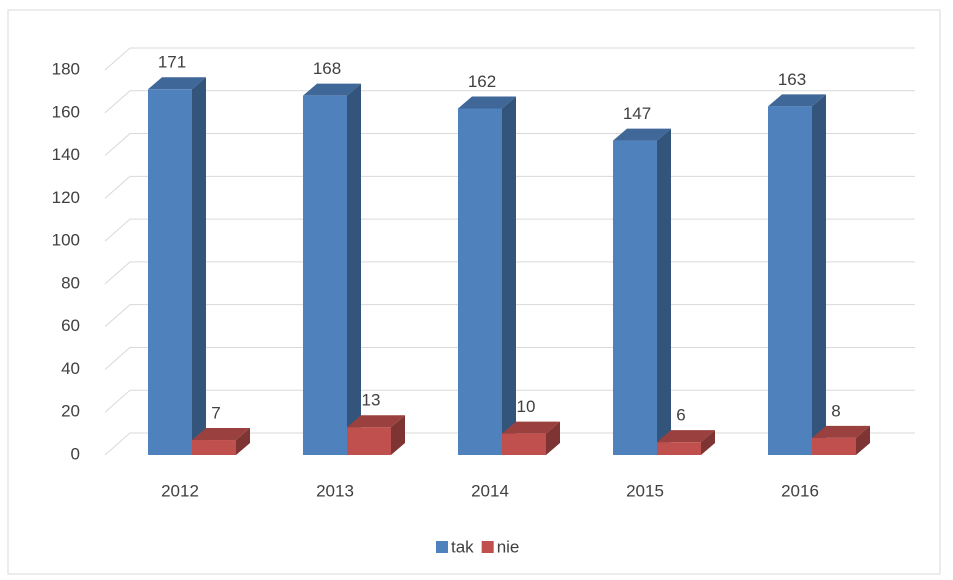  Describe the element at coordinates (526, 406) in the screenshot. I see `value-label: 10` at that location.